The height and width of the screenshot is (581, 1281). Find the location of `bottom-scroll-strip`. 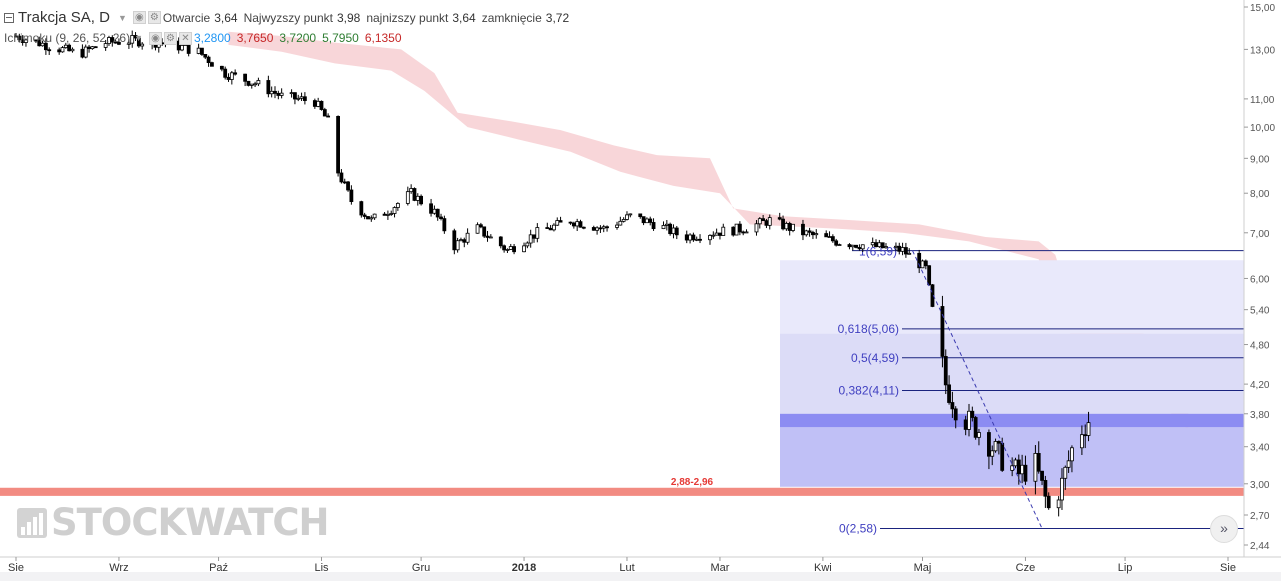

bottom-scroll-strip is located at coordinates (640, 576).